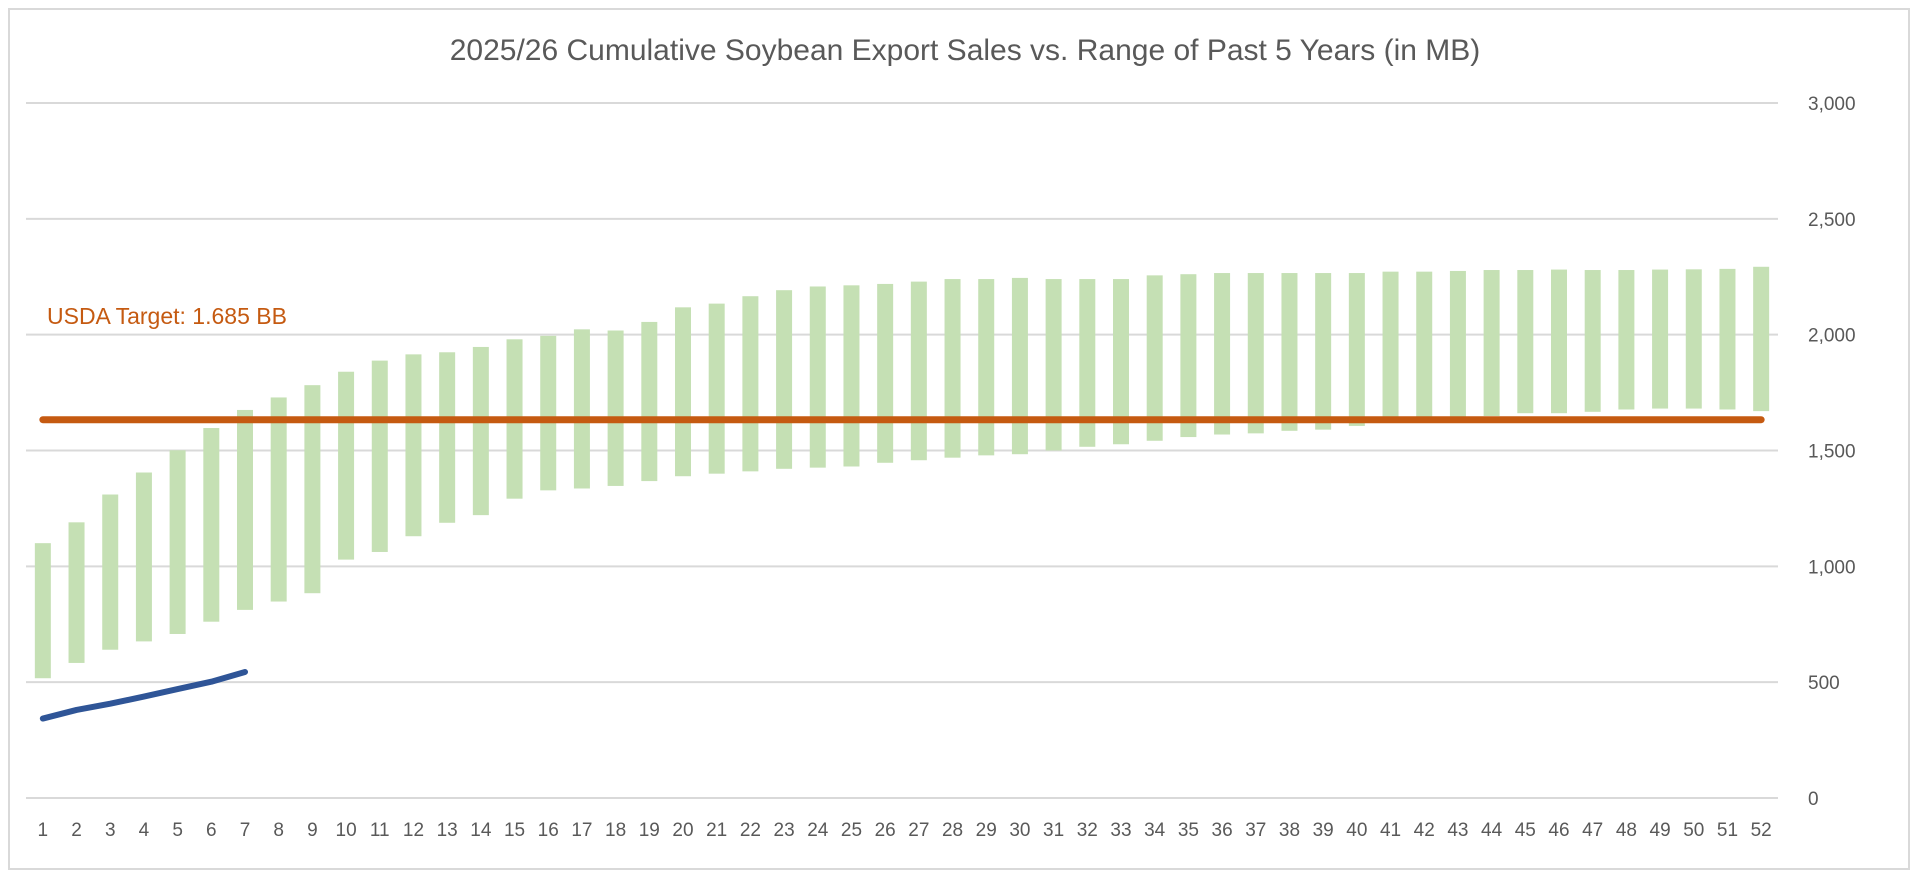 This screenshot has height=881, width=1920. What do you see at coordinates (1832, 104) in the screenshot?
I see `y-tick-label: 3,000` at bounding box center [1832, 104].